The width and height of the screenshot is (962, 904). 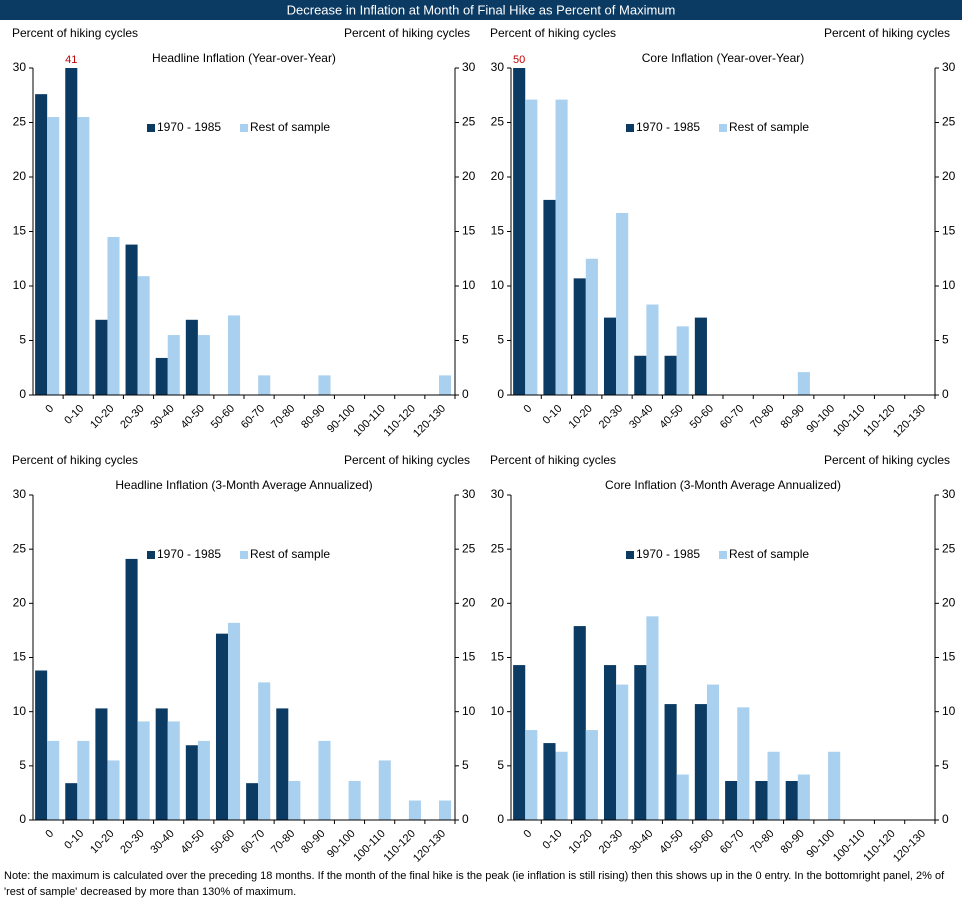 I want to click on chart-title: Core Inflation (Year-over-Year), so click(x=723, y=58).